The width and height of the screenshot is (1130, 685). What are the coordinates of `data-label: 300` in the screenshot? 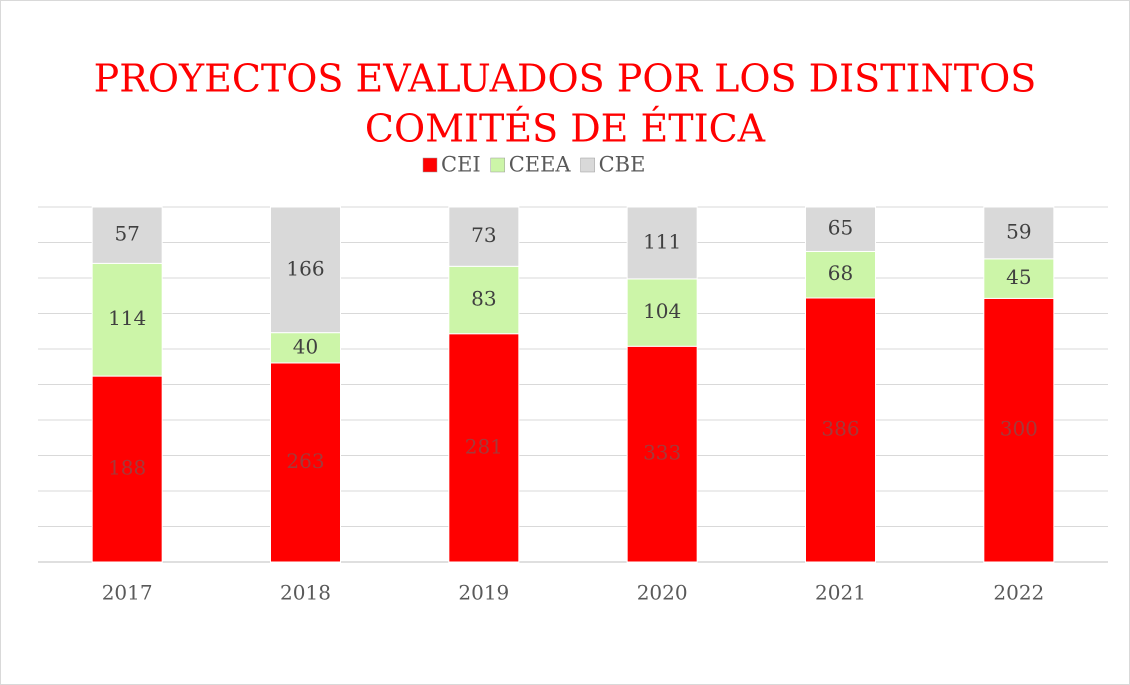 It's located at (1019, 429).